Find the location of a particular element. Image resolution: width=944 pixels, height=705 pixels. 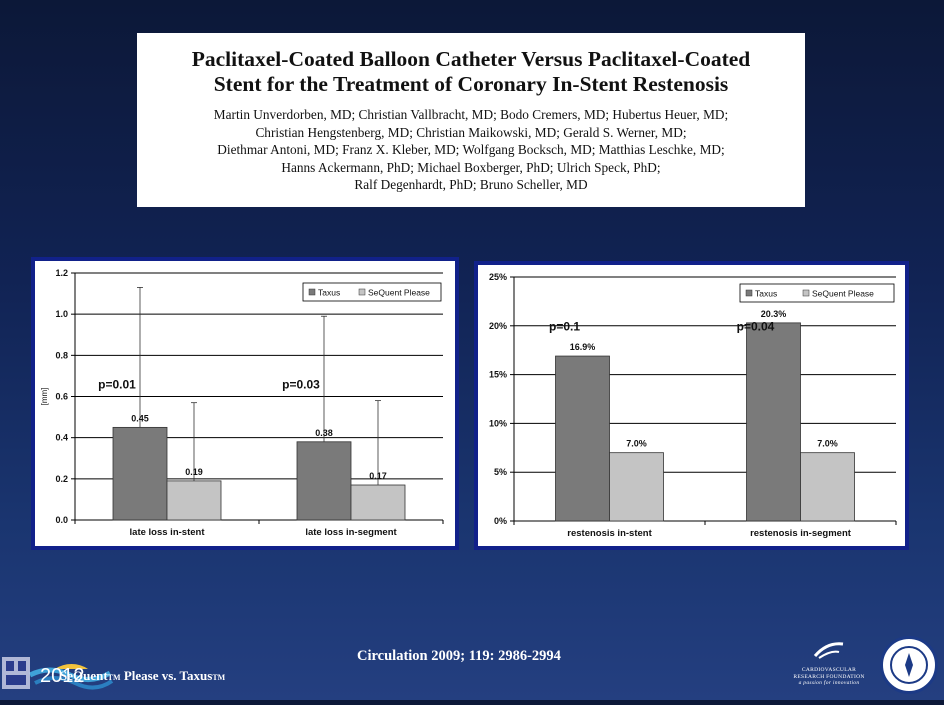

product-tm-mark-2: TM is located at coordinates (219, 677).